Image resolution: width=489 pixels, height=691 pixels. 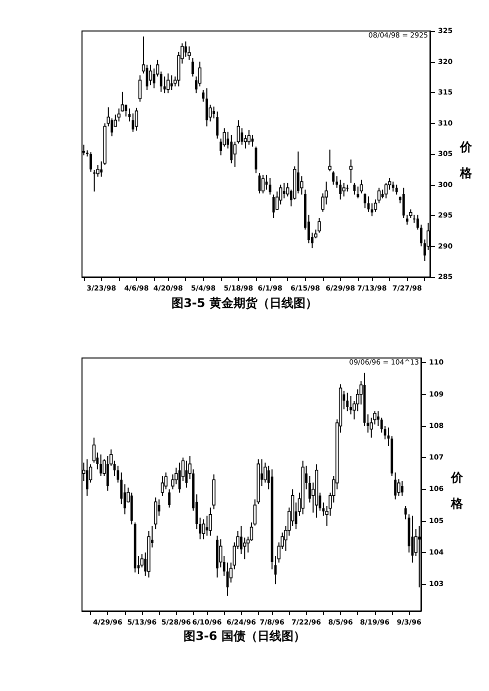 What do you see at coordinates (245, 303) in the screenshot?
I see `text: 图3-5 黄金期货（日线图）` at bounding box center [245, 303].